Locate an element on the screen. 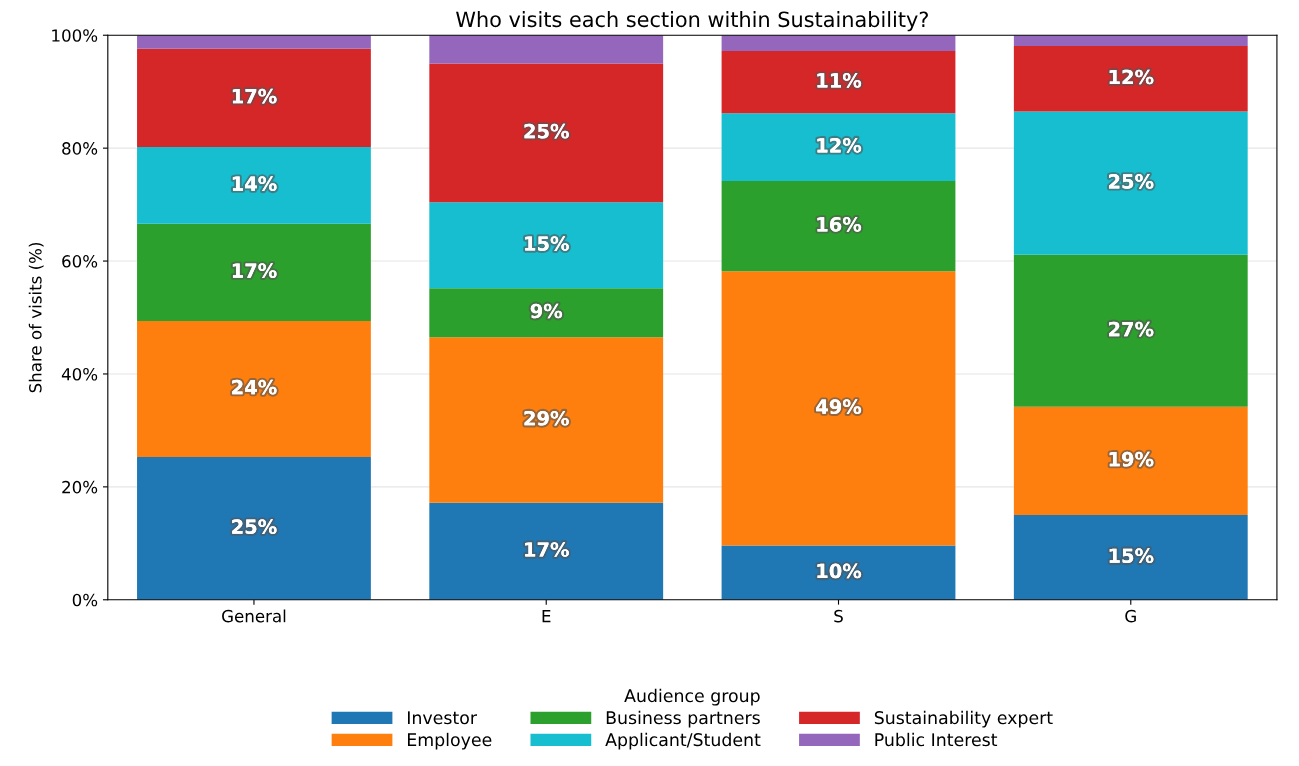 The image size is (1299, 766). data-label: 29% is located at coordinates (546, 418).